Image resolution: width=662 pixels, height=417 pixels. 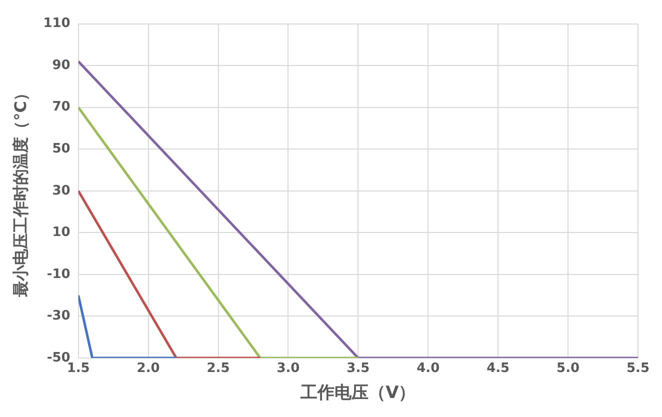 I want to click on x-tick-label: 3.5, so click(x=358, y=368).